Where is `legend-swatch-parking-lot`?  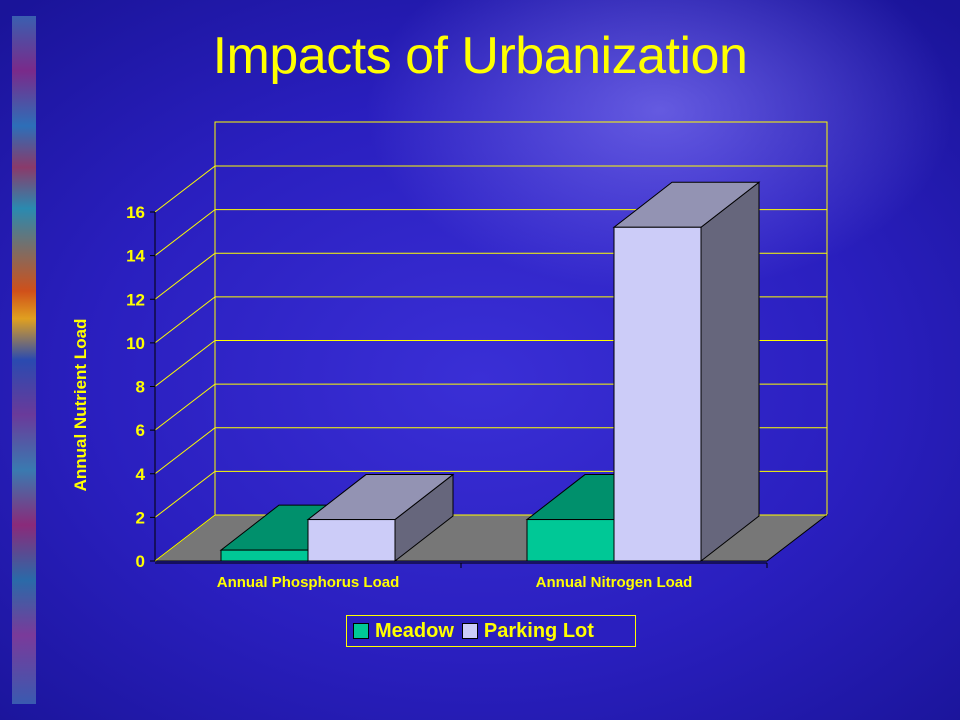 legend-swatch-parking-lot is located at coordinates (469, 631).